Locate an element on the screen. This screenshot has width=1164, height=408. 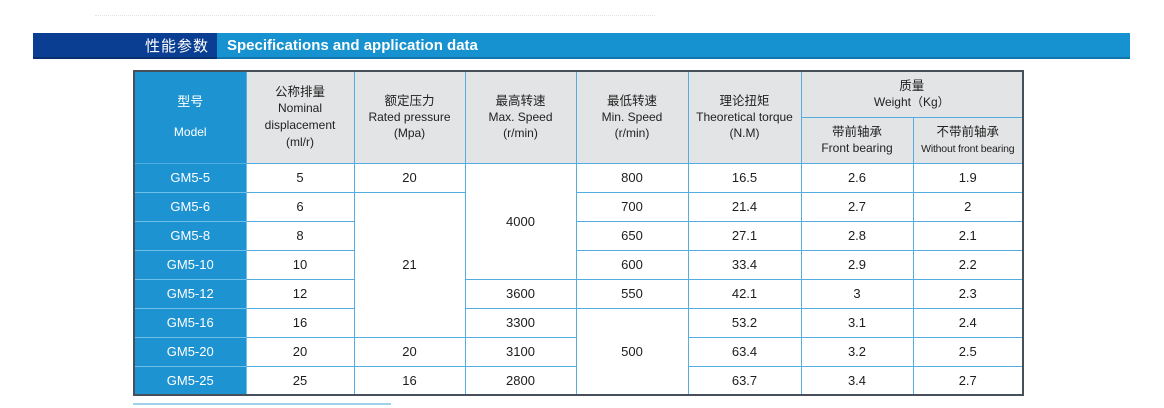
cell-without-front-bearing: 2.1 is located at coordinates (968, 235).